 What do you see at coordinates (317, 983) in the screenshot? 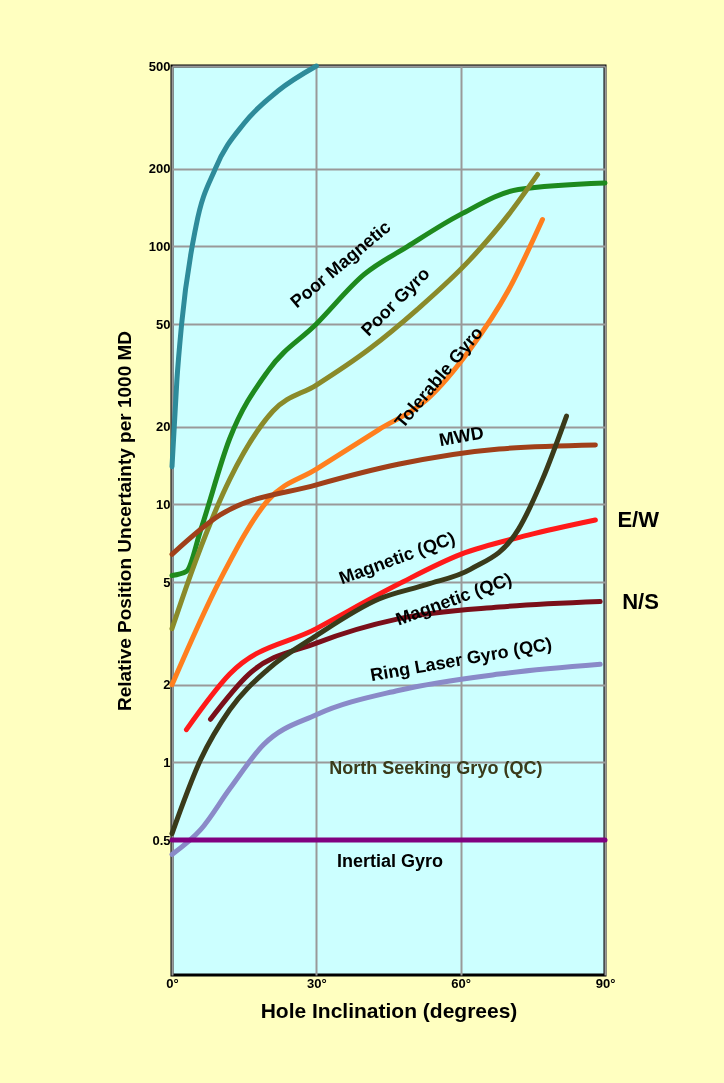
I see `x-tick-label: 30°` at bounding box center [317, 983].